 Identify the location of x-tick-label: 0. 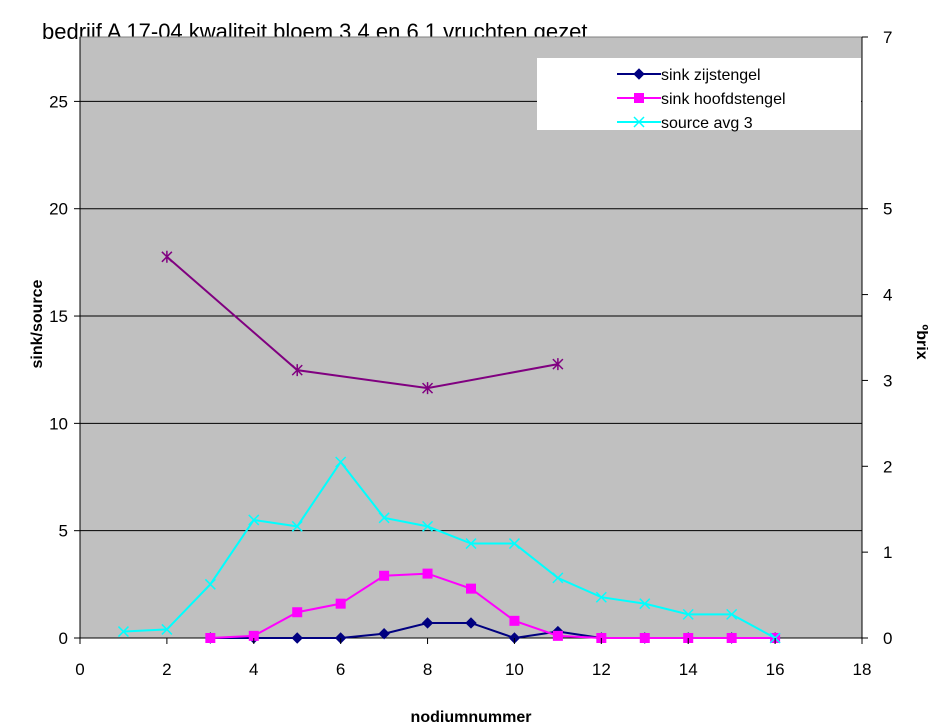
(79, 669).